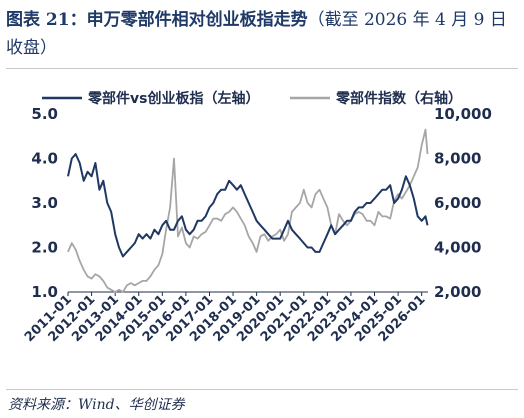 The image size is (524, 418). I want to click on y-axis-right: 2,000 4,000 6,000 8,000 10,000, so click(463, 203).